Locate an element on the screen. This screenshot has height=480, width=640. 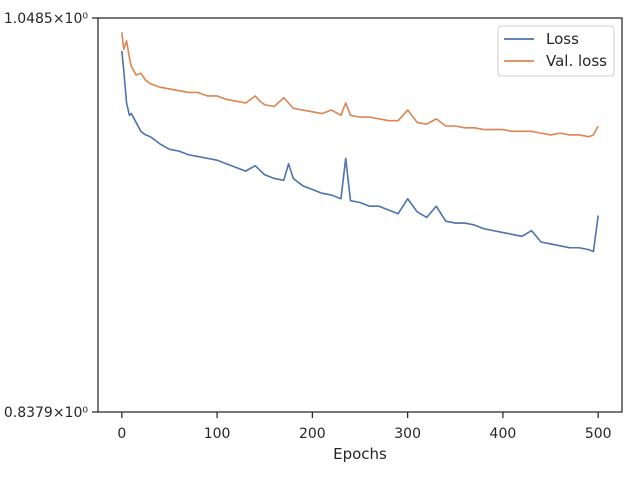
x-axis-label: Epochs is located at coordinates (360, 454).